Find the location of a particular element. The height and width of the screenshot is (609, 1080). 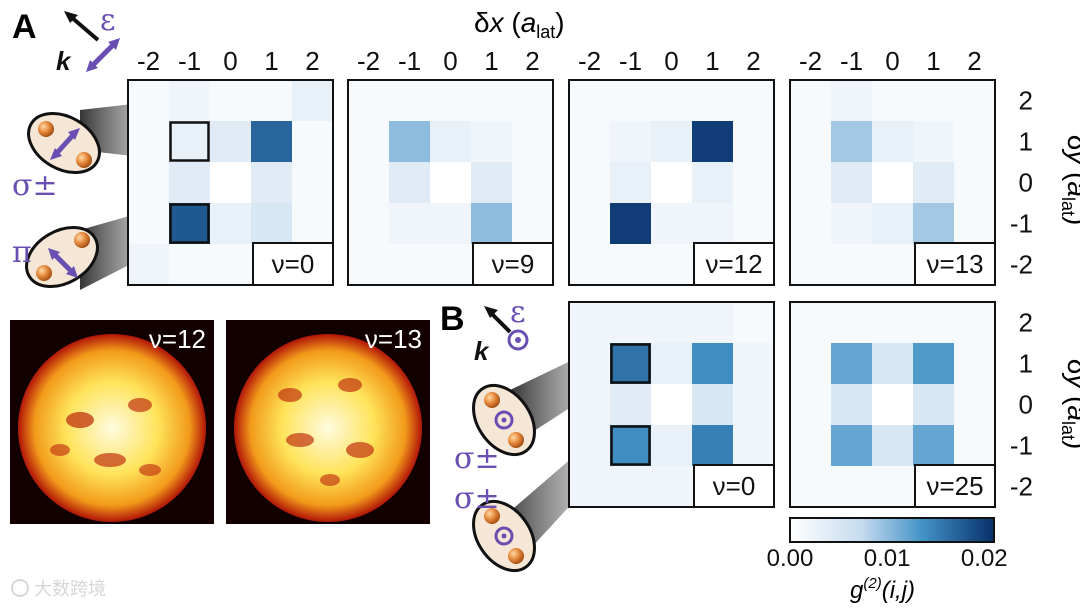

heatmap-panel-b-5: ν=25 is located at coordinates (892, 404).